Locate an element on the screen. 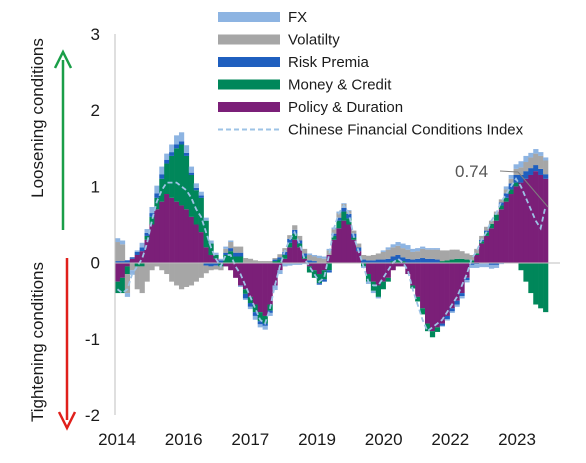  tightening-label: Tightening conditions is located at coordinates (37, 342).